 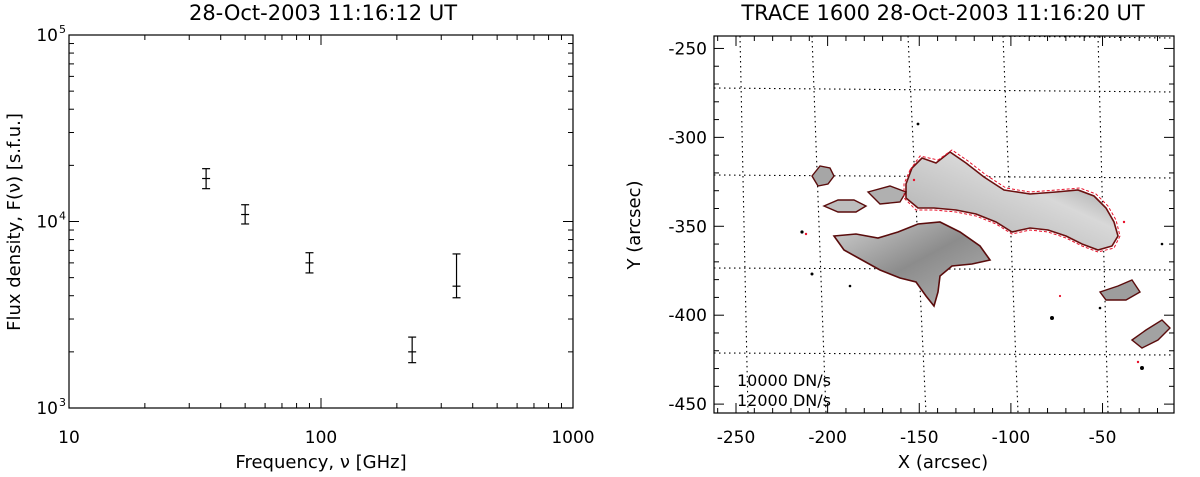 What do you see at coordinates (827, 438) in the screenshot?
I see `x-tick-label: -200` at bounding box center [827, 438].